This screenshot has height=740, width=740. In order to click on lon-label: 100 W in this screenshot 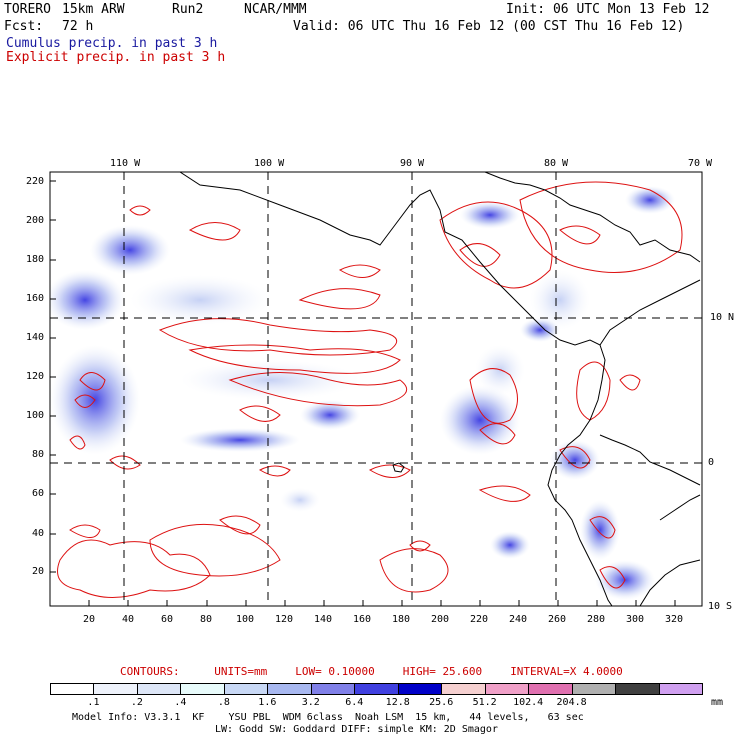, I will do `click(269, 163)`.